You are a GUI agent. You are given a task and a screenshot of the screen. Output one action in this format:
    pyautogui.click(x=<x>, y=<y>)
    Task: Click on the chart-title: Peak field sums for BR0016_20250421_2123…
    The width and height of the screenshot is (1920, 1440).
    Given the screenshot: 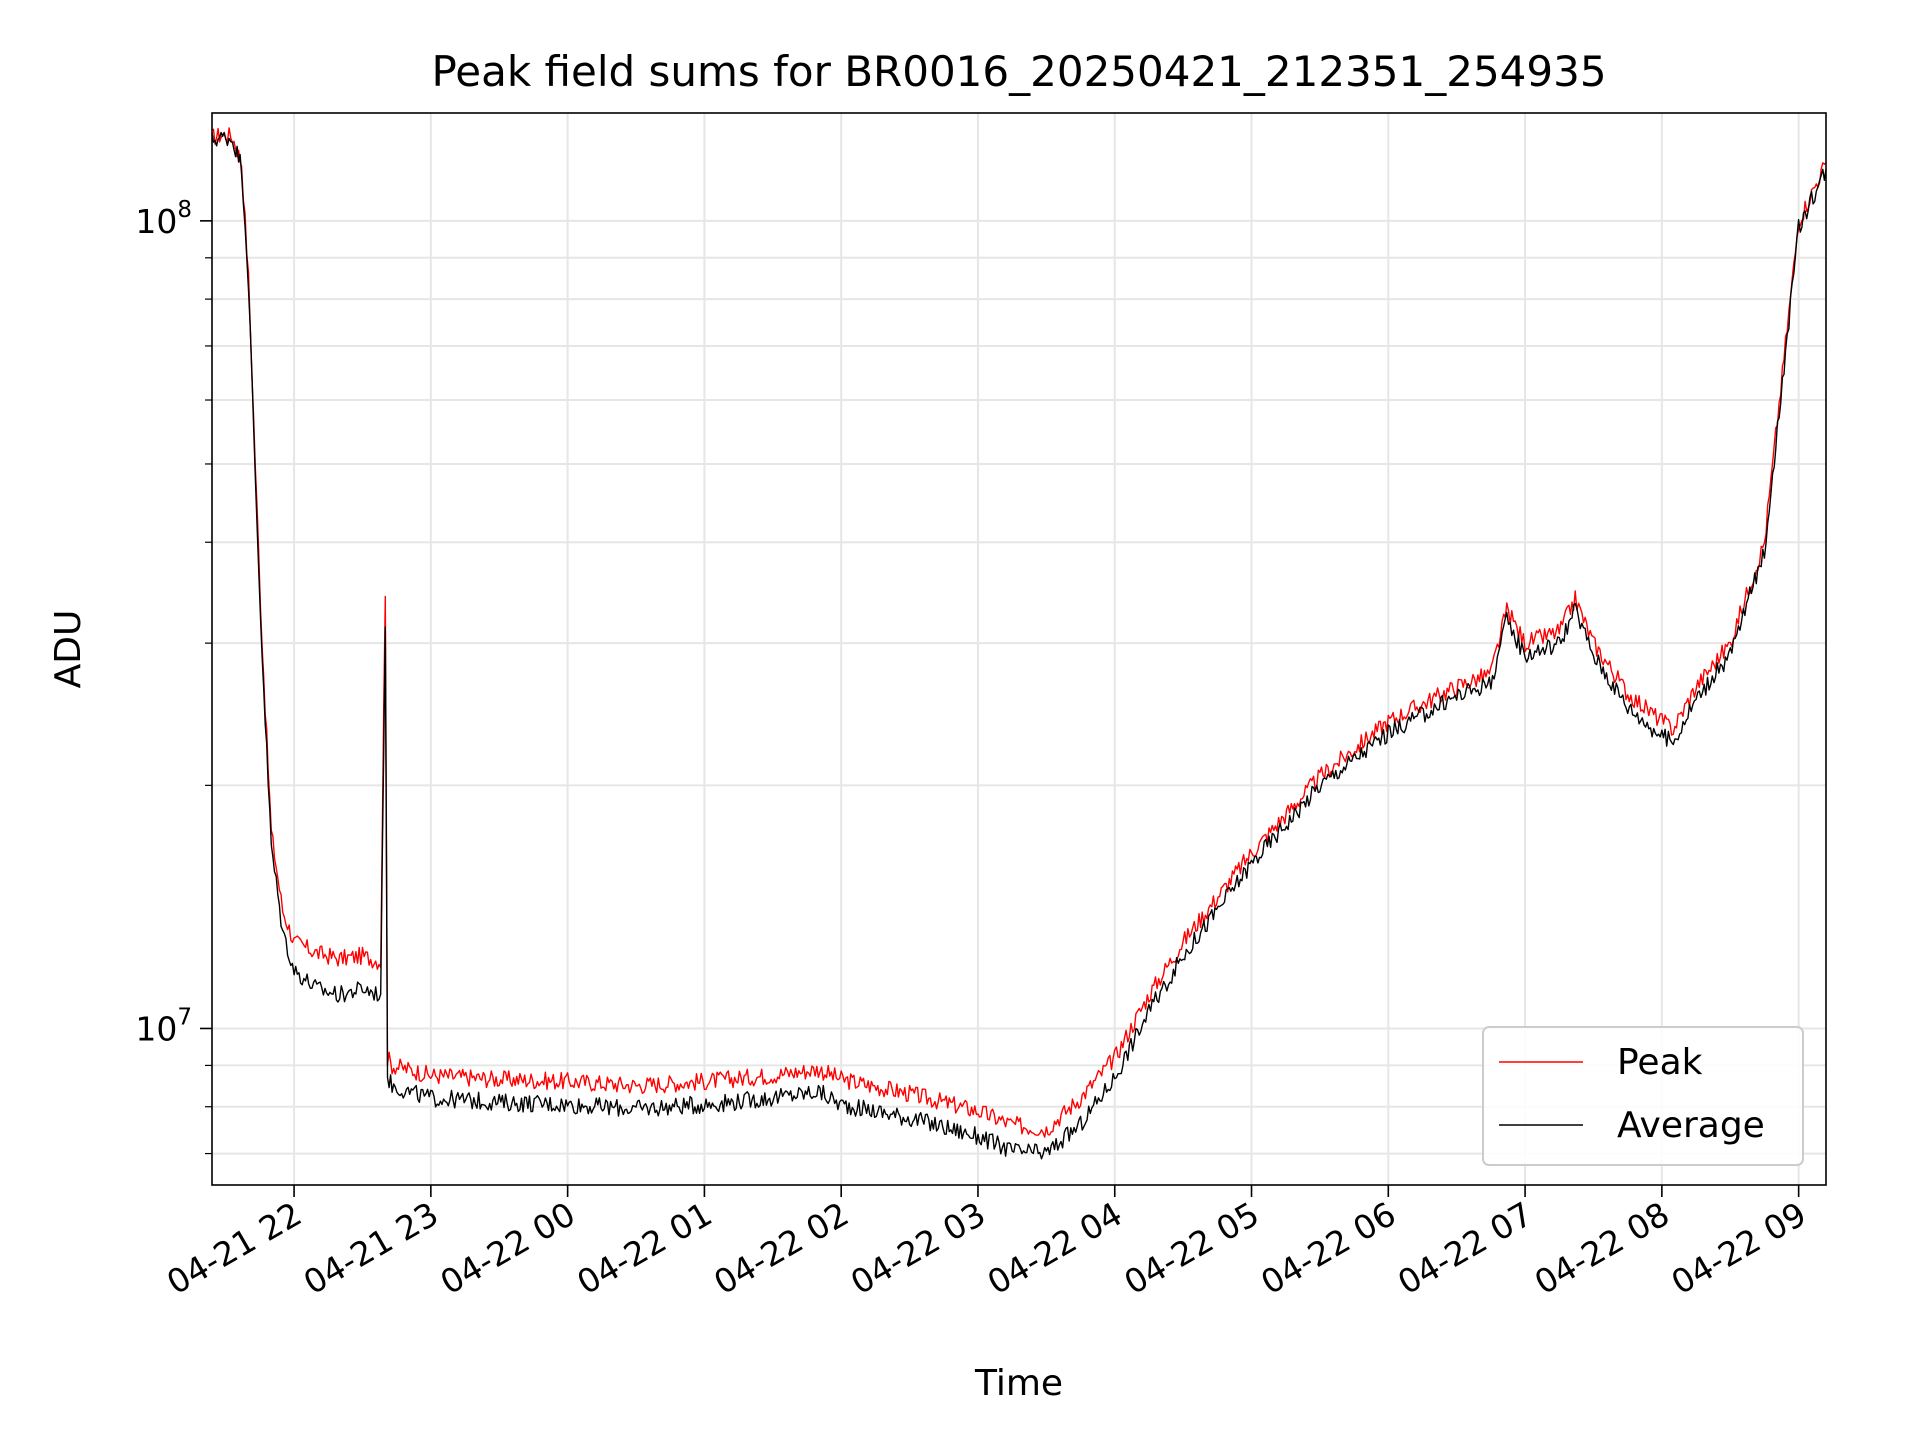 What is the action you would take?
    pyautogui.click(x=1018, y=71)
    